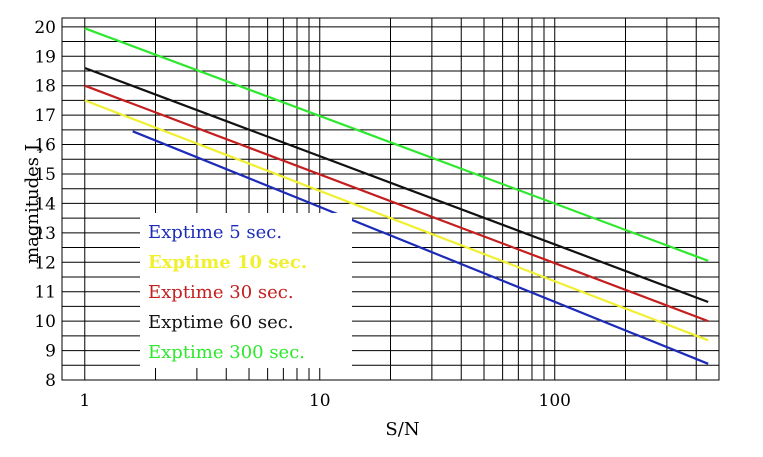 The width and height of the screenshot is (763, 457). What do you see at coordinates (84, 401) in the screenshot?
I see `x-tick-label: 1` at bounding box center [84, 401].